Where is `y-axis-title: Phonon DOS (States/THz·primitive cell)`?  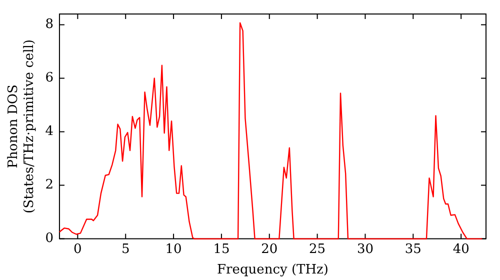
y-axis-title: Phonon DOS (States/THz·primitive cell) is located at coordinates (21, 126).